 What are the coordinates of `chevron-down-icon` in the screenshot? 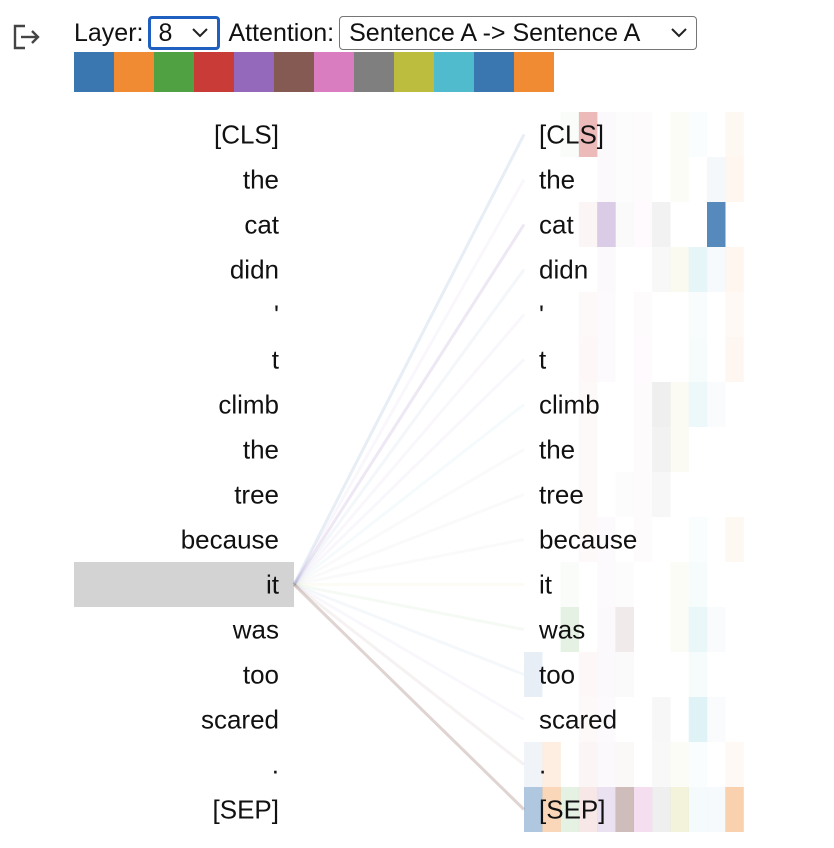 It's located at (200, 33).